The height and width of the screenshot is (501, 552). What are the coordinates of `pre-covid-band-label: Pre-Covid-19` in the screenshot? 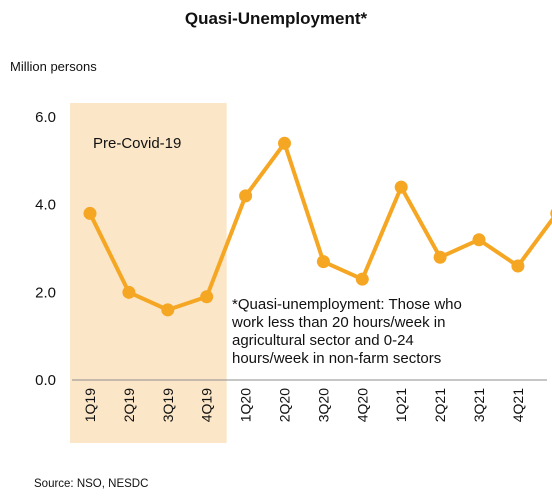 It's located at (137, 143).